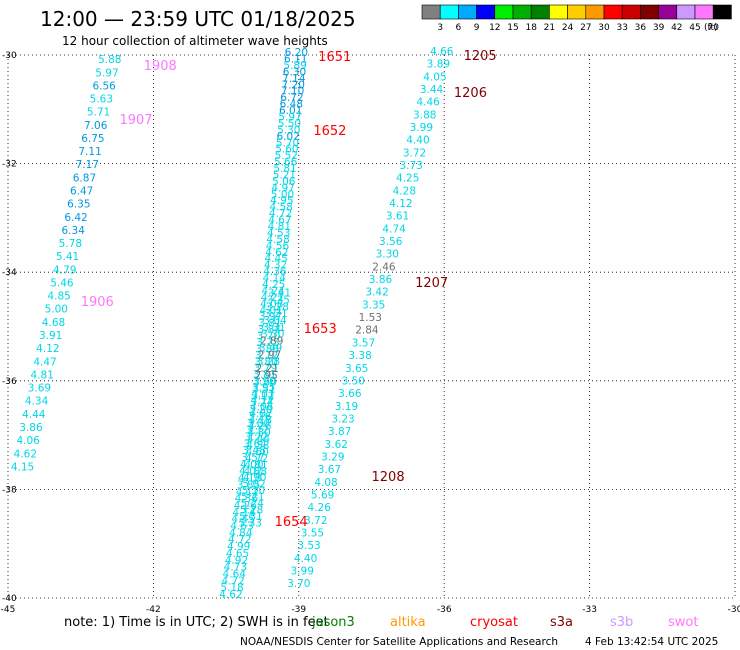 The image size is (740, 650). Describe the element at coordinates (275, 272) in the screenshot. I see `data-point-label: 4.36` at that location.